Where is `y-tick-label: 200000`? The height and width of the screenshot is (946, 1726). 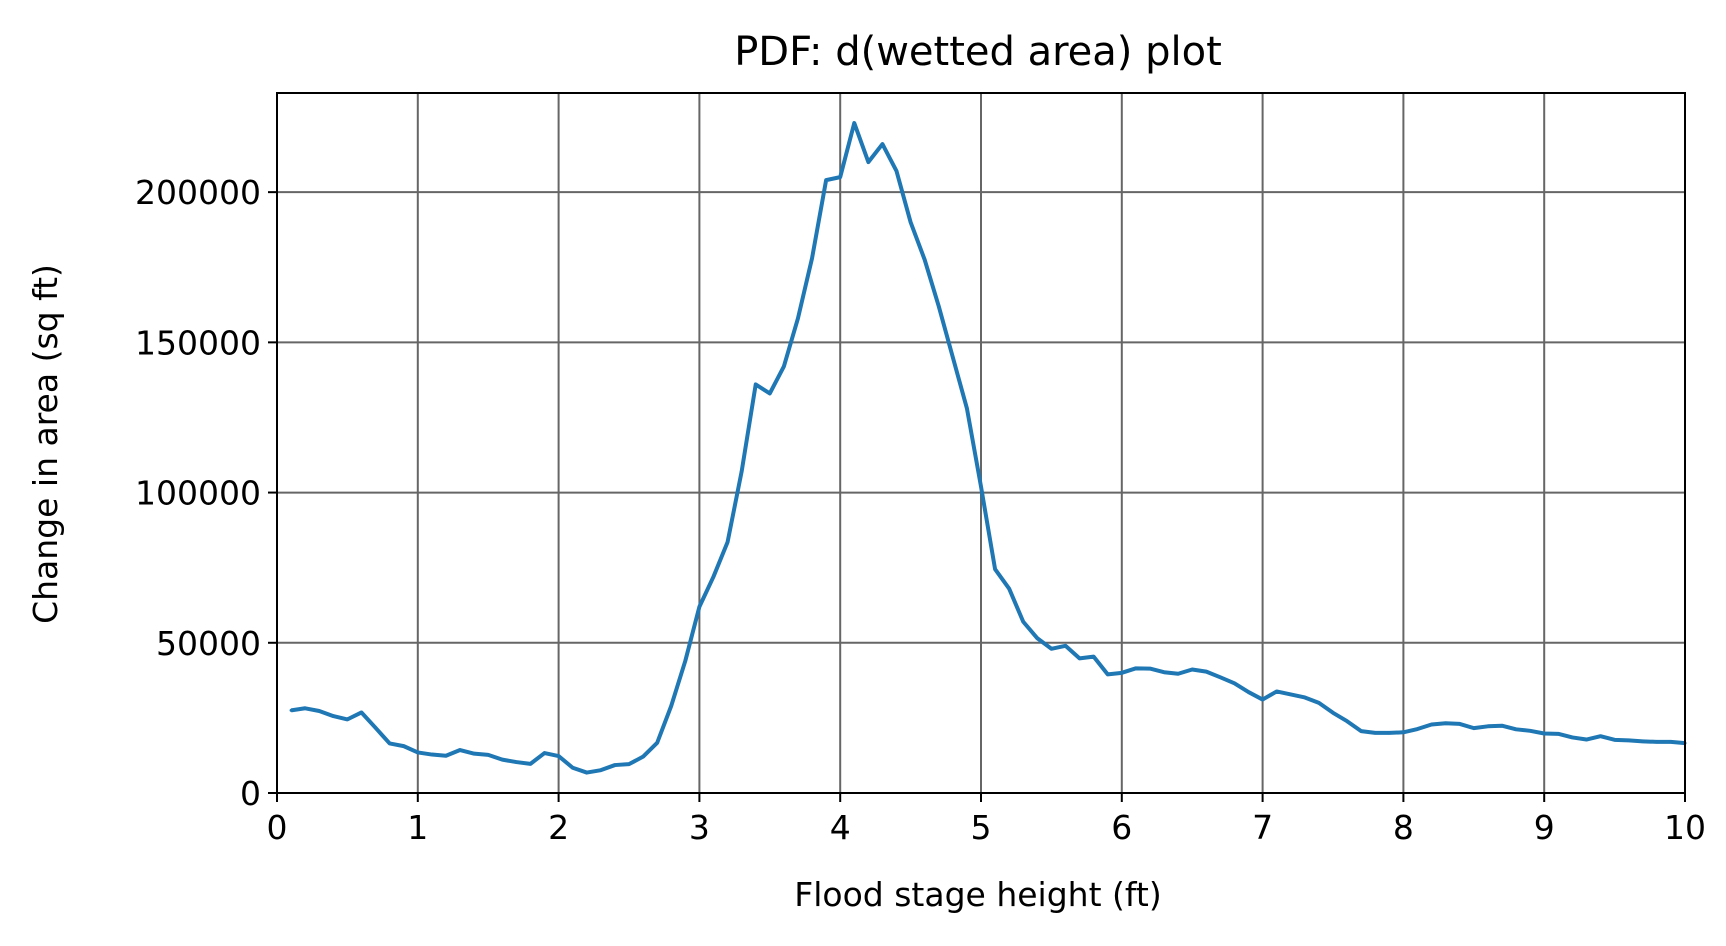 y-tick-label: 200000 is located at coordinates (198, 192).